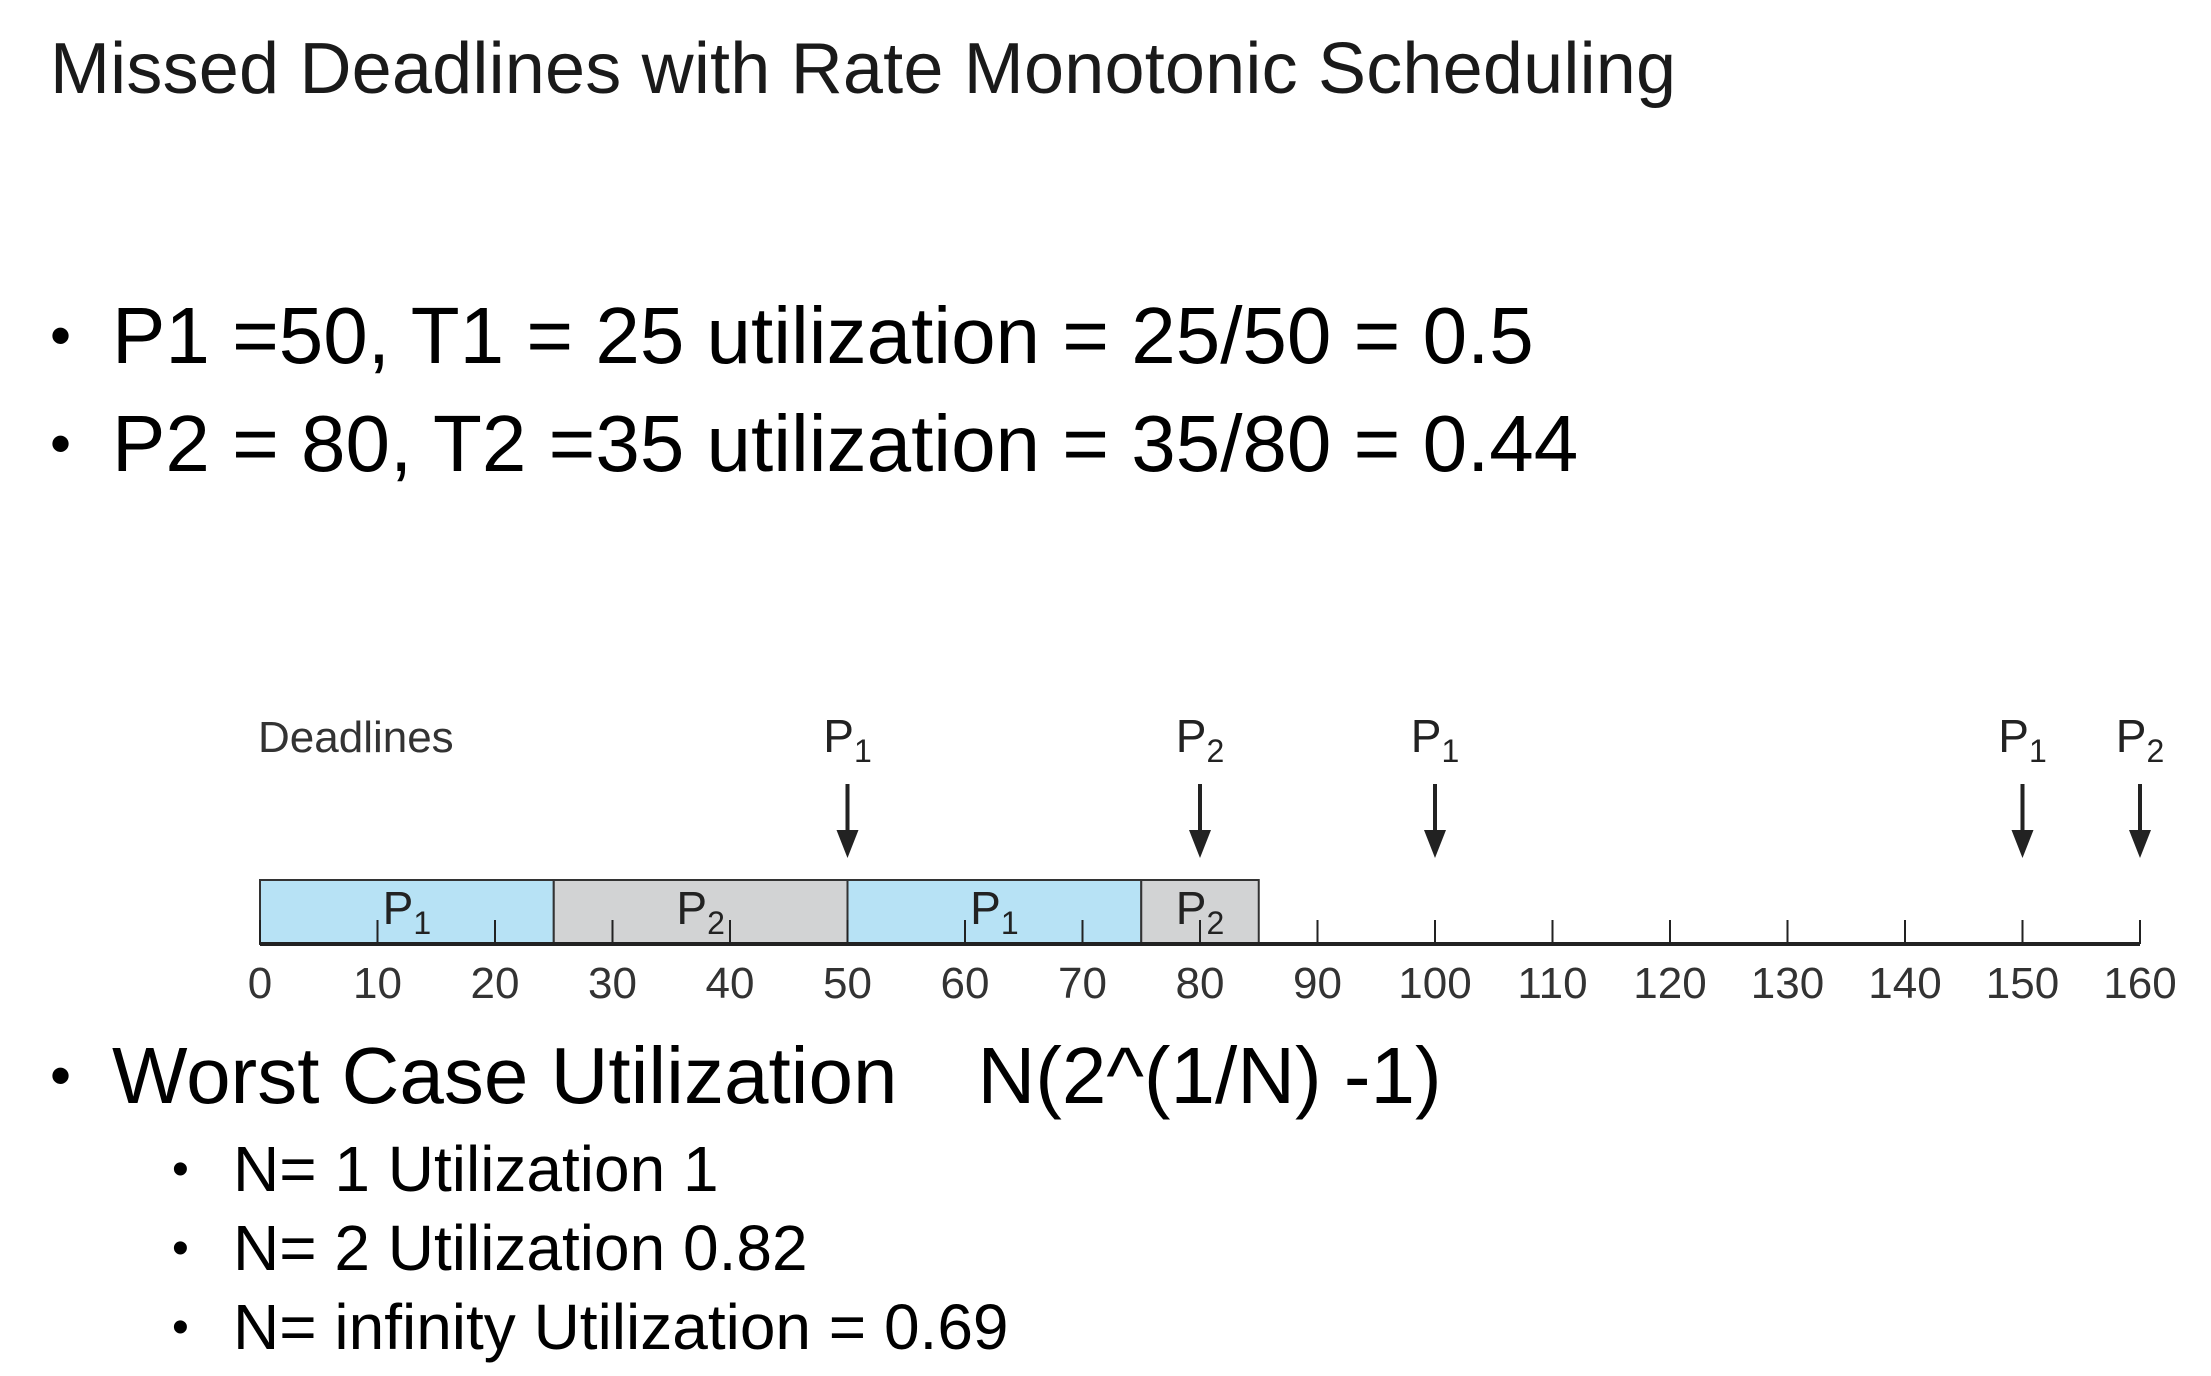  I want to click on segment-label-0: P1, so click(407, 911).